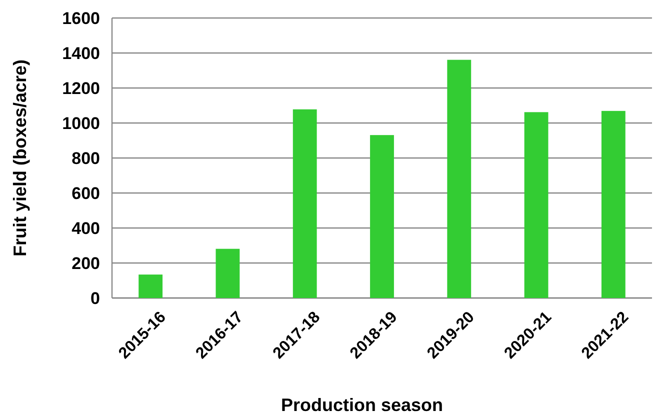 The image size is (656, 419). Describe the element at coordinates (95, 298) in the screenshot. I see `y-tick-label: 0` at that location.